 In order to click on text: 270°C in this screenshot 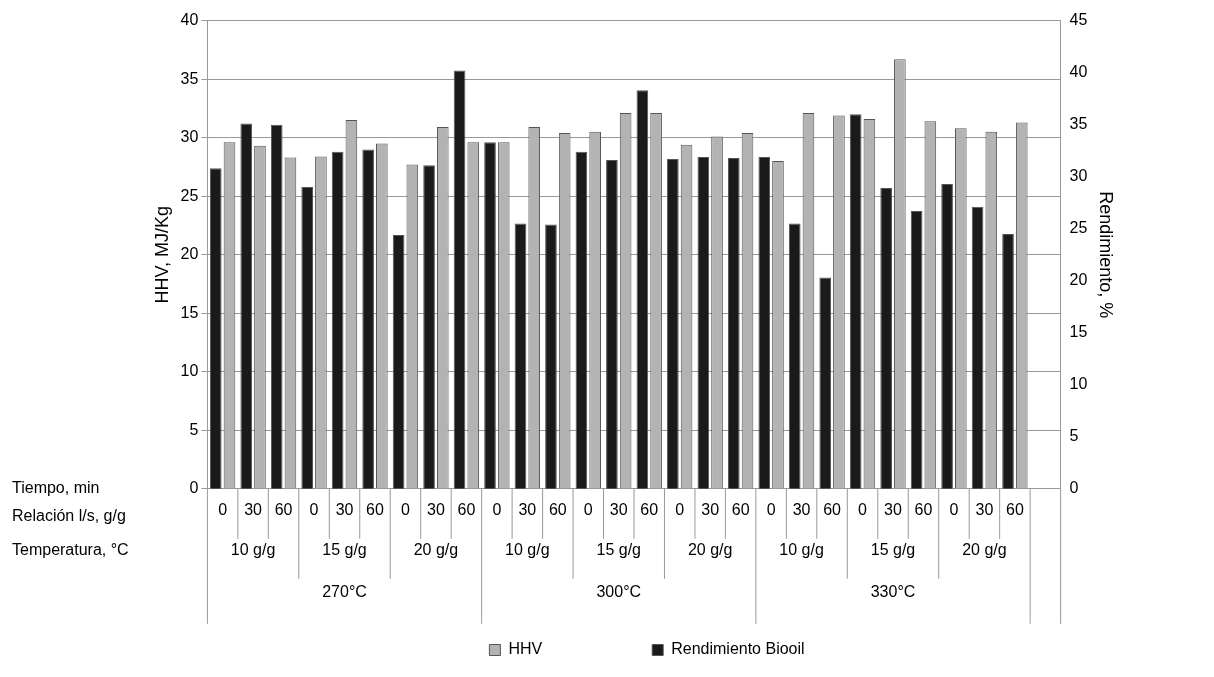, I will do `click(344, 592)`.